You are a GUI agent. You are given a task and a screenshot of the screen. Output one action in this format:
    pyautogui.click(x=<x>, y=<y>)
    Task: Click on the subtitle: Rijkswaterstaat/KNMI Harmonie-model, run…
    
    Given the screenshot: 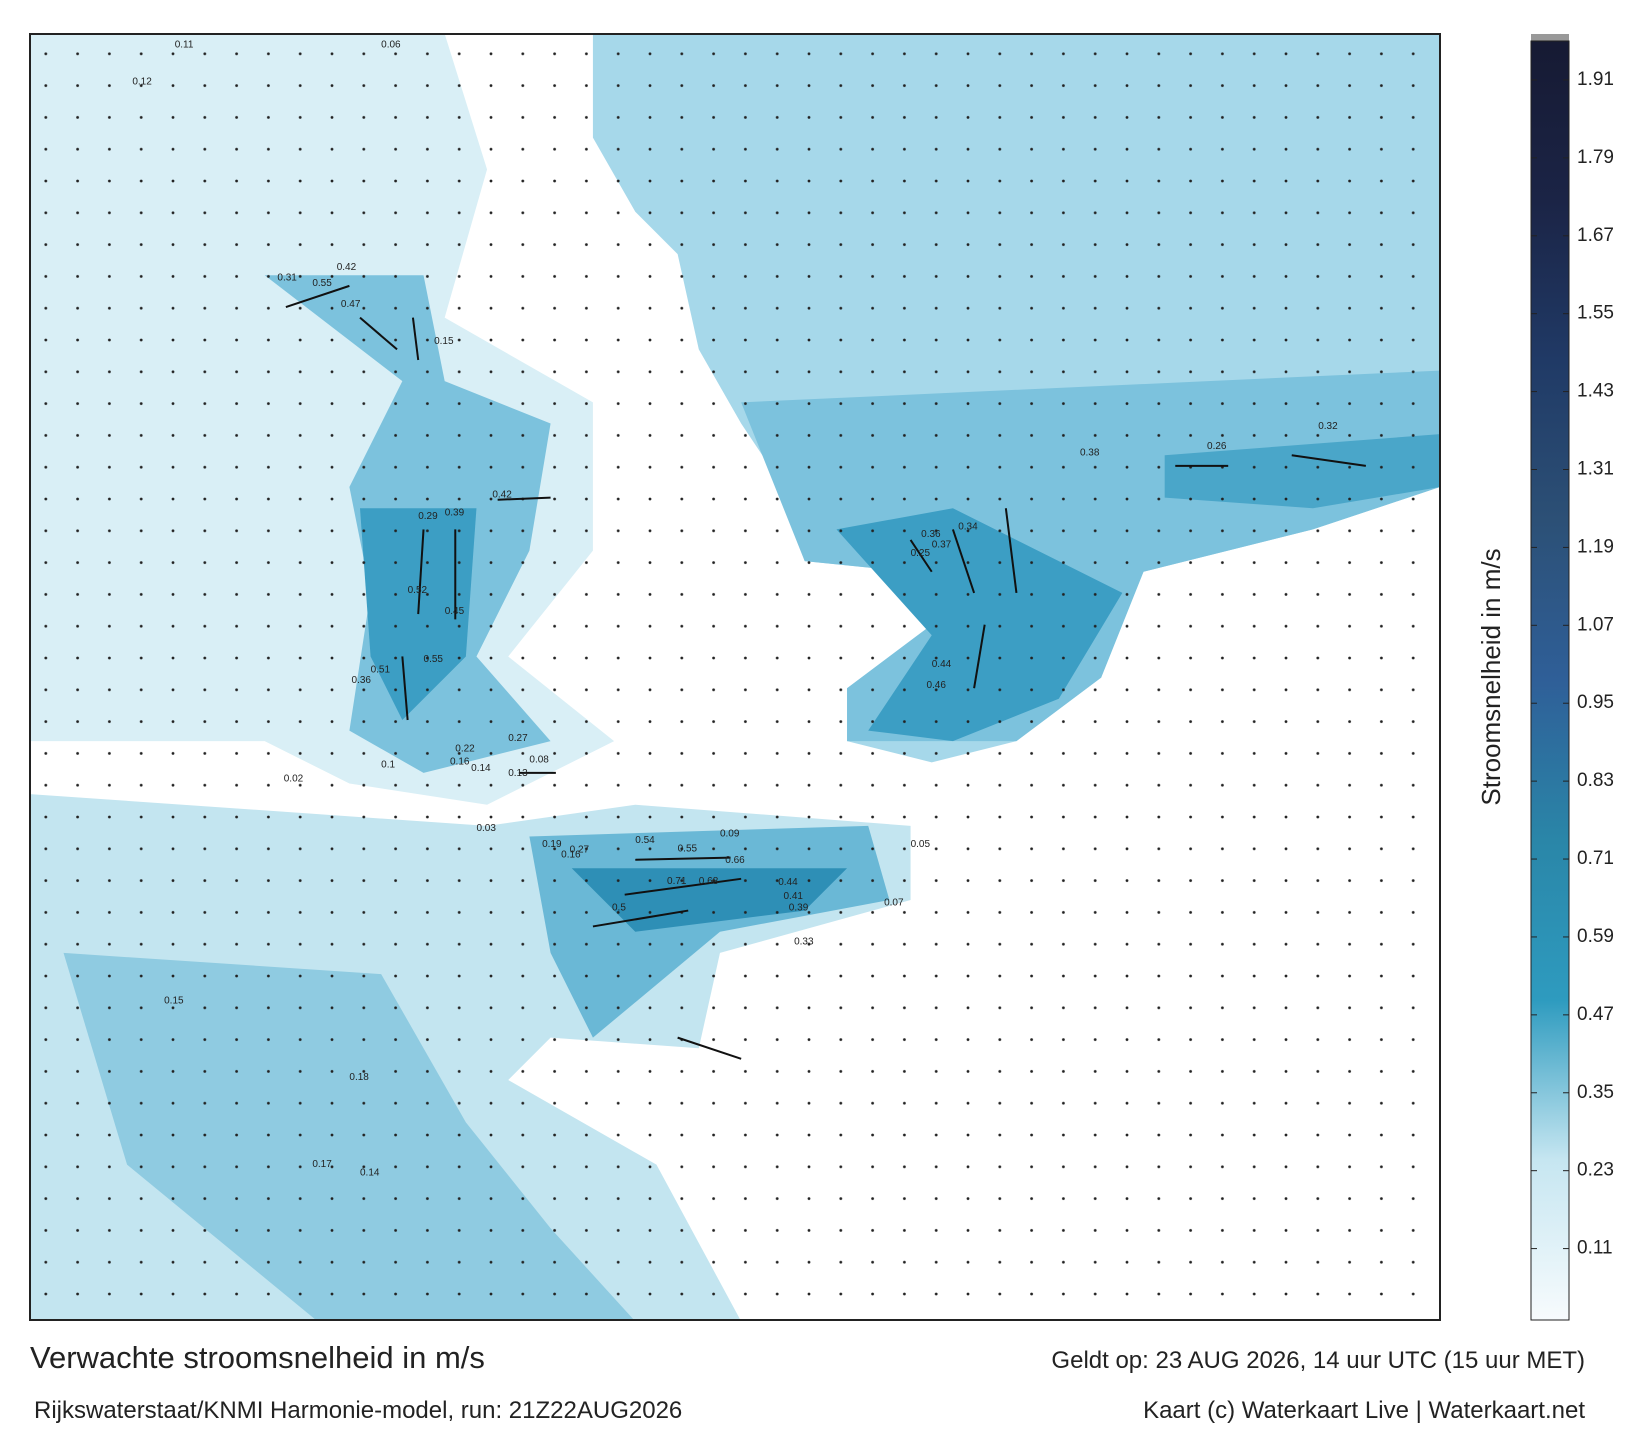 What is the action you would take?
    pyautogui.click(x=358, y=1410)
    